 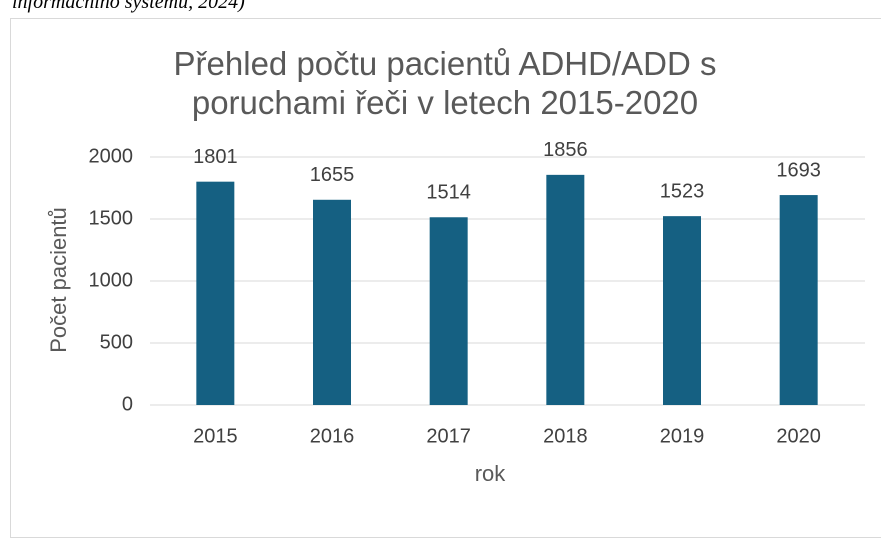 What do you see at coordinates (448, 436) in the screenshot?
I see `x-tick-label: 2017` at bounding box center [448, 436].